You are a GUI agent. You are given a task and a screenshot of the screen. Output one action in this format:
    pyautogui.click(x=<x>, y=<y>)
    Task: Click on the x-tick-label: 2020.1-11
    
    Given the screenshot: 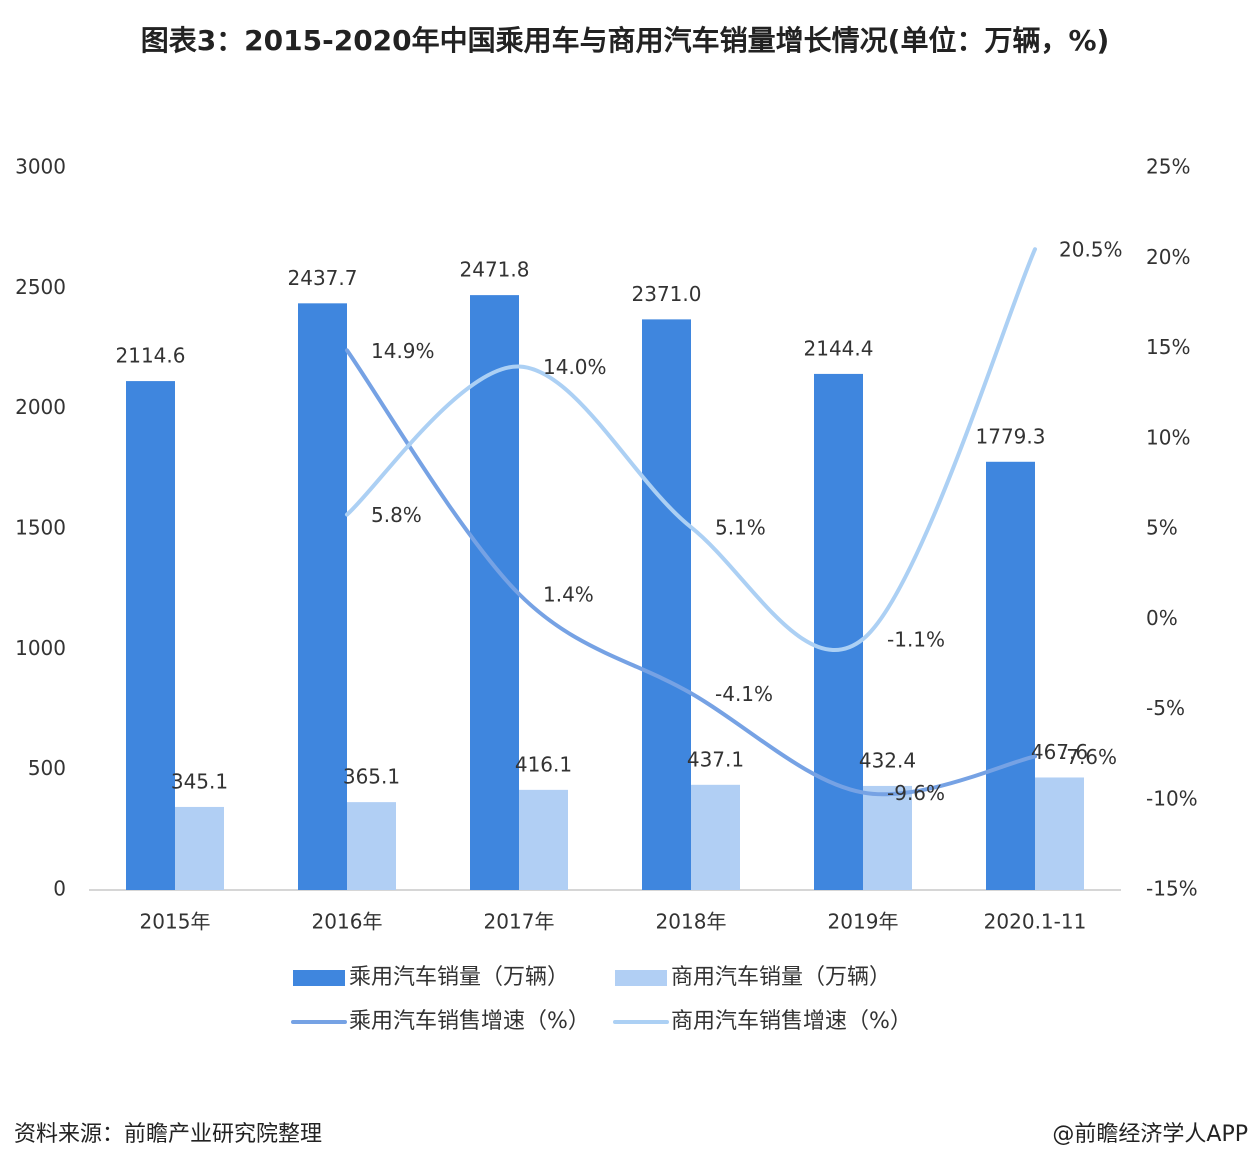 What is the action you would take?
    pyautogui.click(x=1035, y=922)
    